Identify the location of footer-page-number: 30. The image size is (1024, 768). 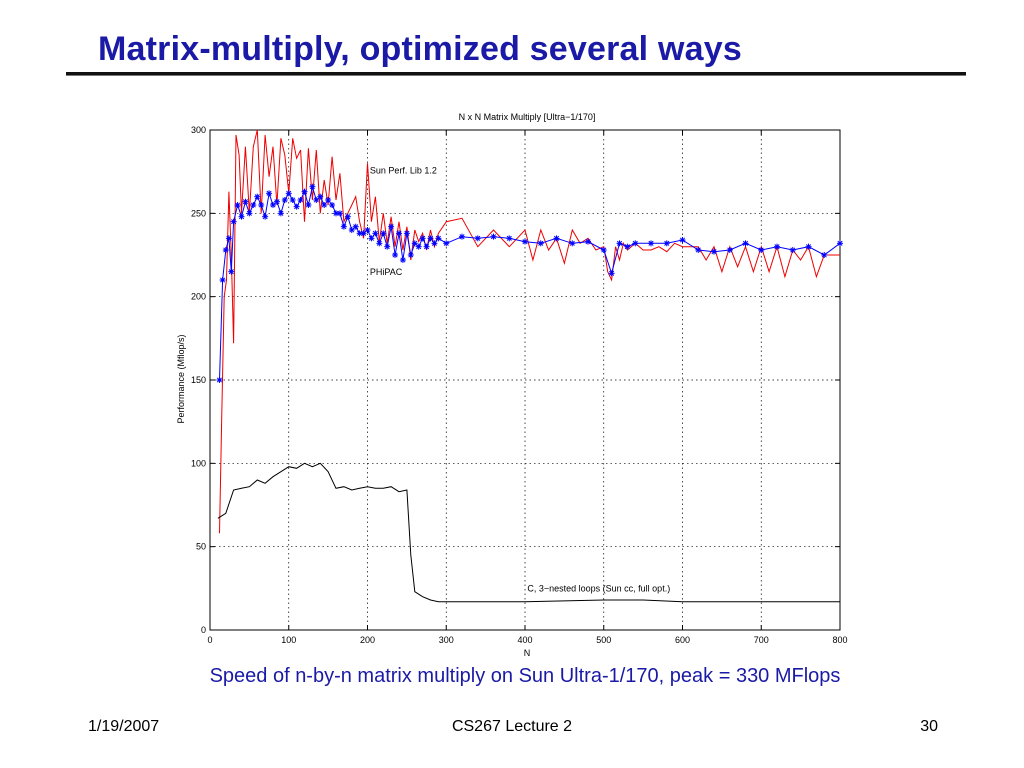
(929, 726).